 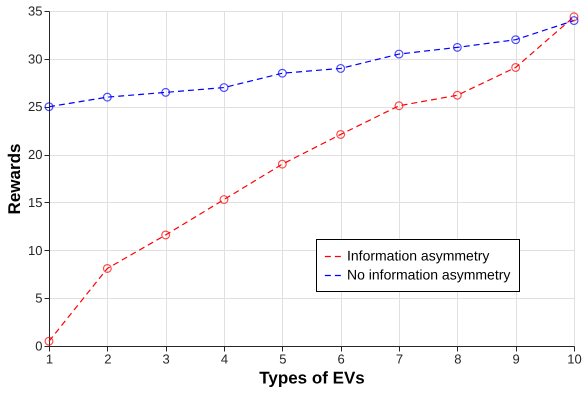 I want to click on y-tick-label: 10, so click(x=35, y=250).